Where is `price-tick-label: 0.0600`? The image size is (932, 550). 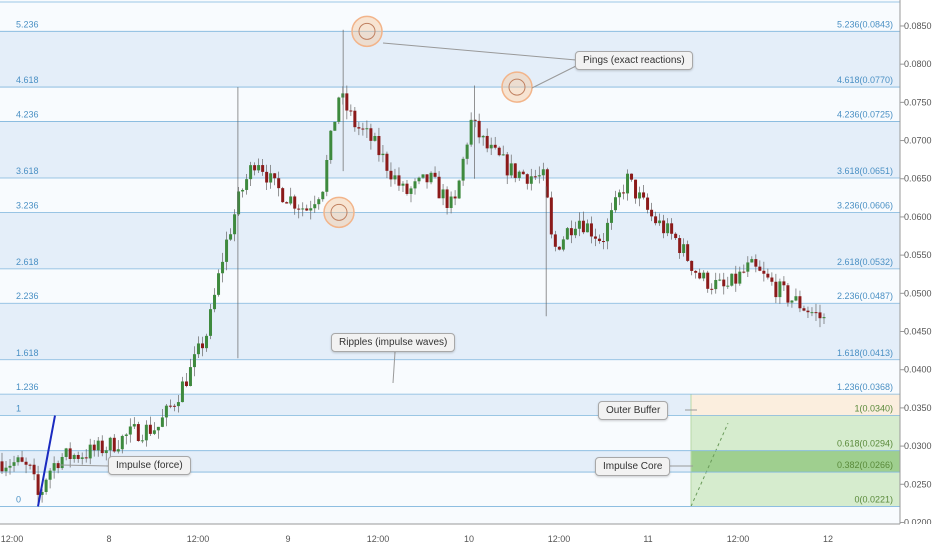 price-tick-label: 0.0600 is located at coordinates (918, 217).